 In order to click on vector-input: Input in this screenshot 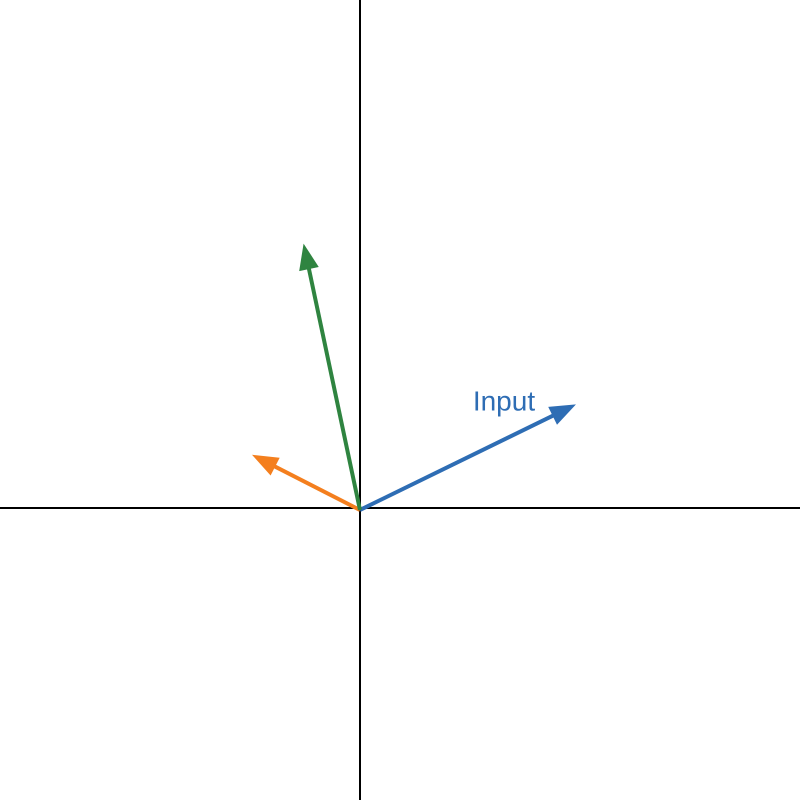, I will do `click(467, 448)`.